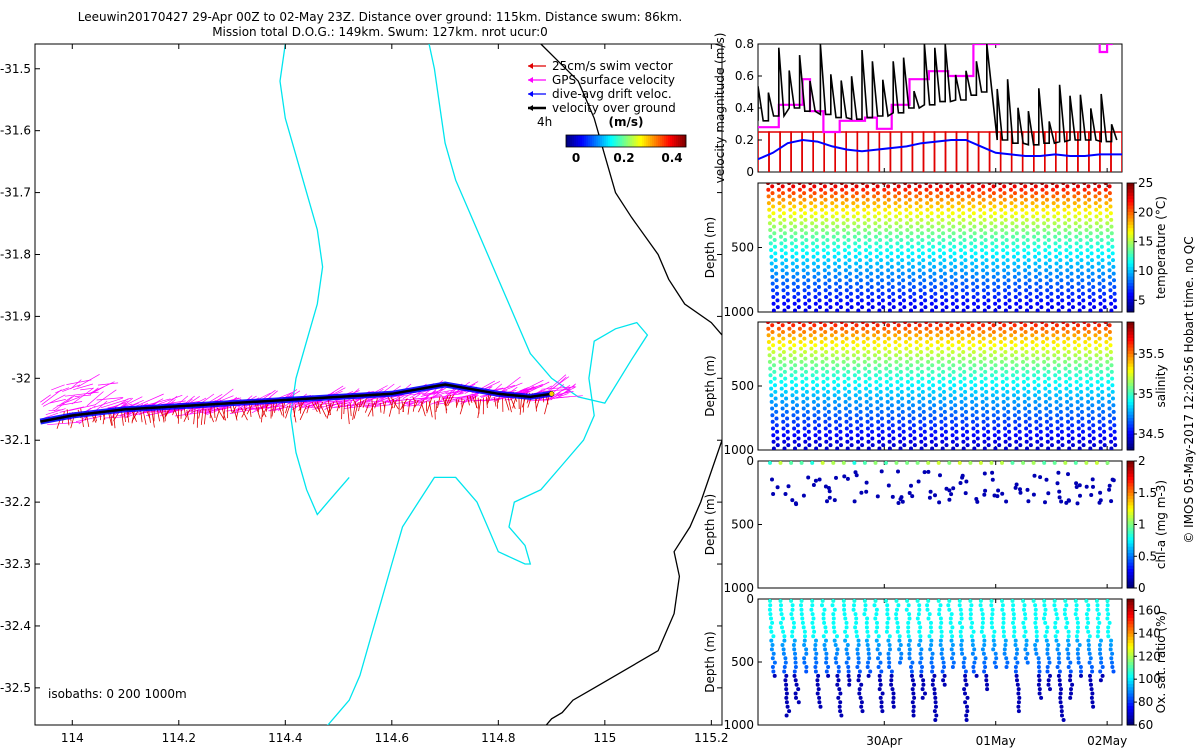 This screenshot has height=750, width=1200. I want to click on colorbar-tick-label: 80, so click(1145, 702).